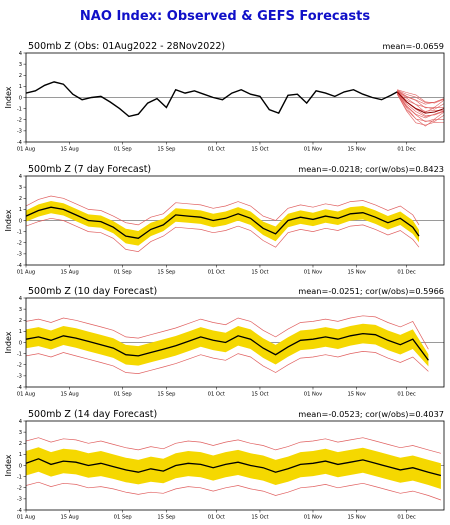 The height and width of the screenshot is (525, 450). Describe the element at coordinates (92, 414) in the screenshot. I see `panel-title: 500mb Z (14 day Forecast)` at that location.